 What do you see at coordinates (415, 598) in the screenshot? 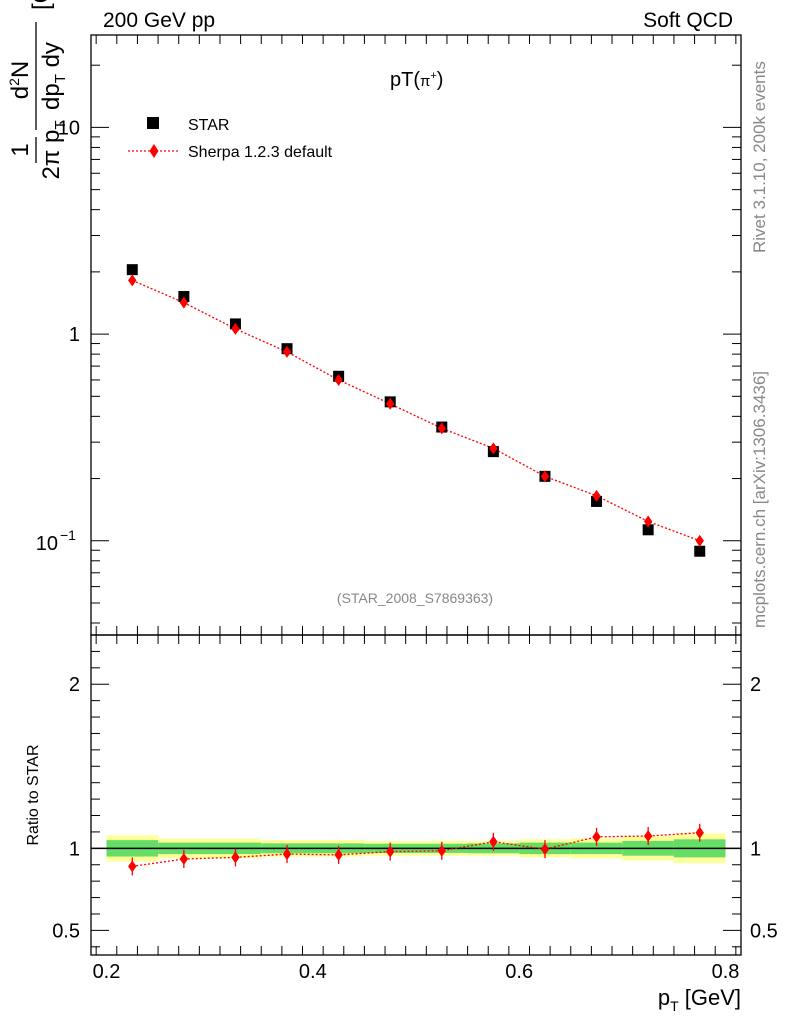
I see `analysis-watermark: (STAR_2008_S7869363)` at bounding box center [415, 598].